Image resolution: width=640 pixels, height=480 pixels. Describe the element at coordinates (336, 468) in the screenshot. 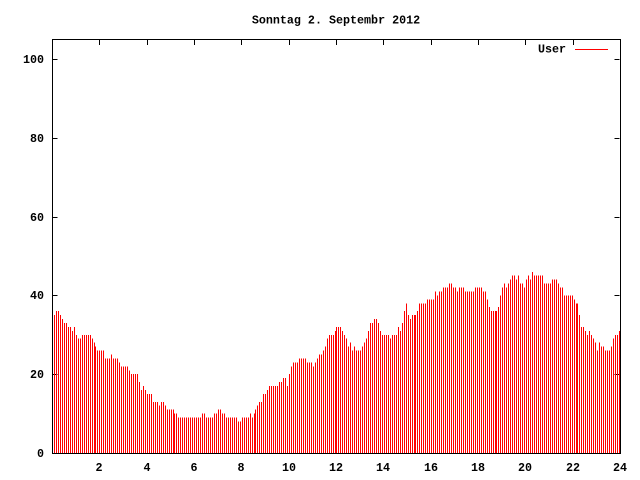

I see `svg-text: 12` at that location.